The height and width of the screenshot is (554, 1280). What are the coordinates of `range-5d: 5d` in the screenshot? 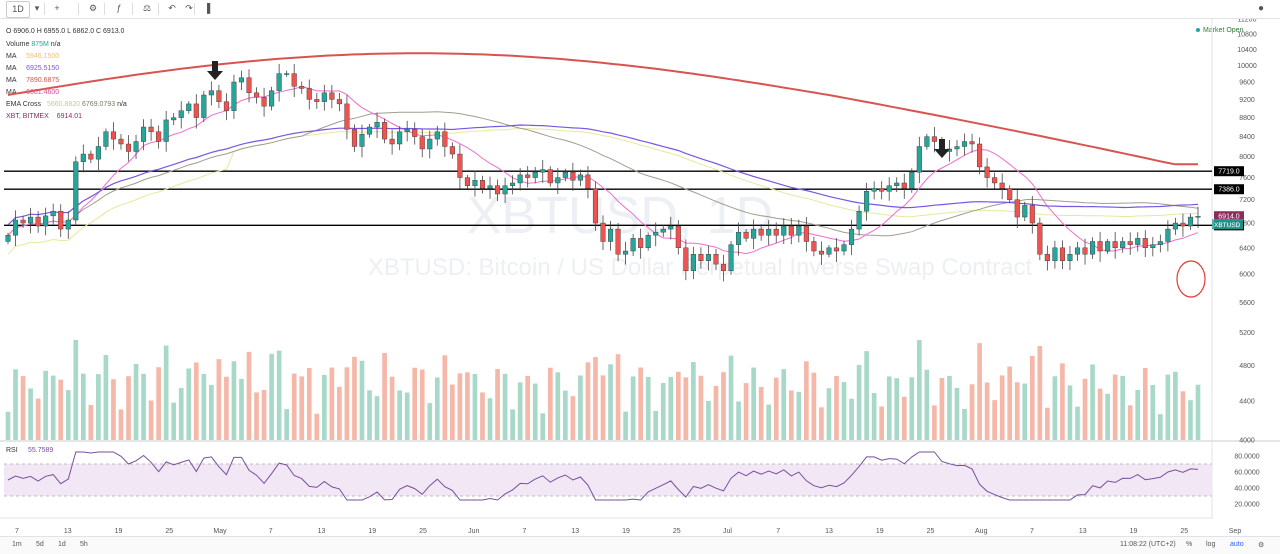 It's located at (40, 544).